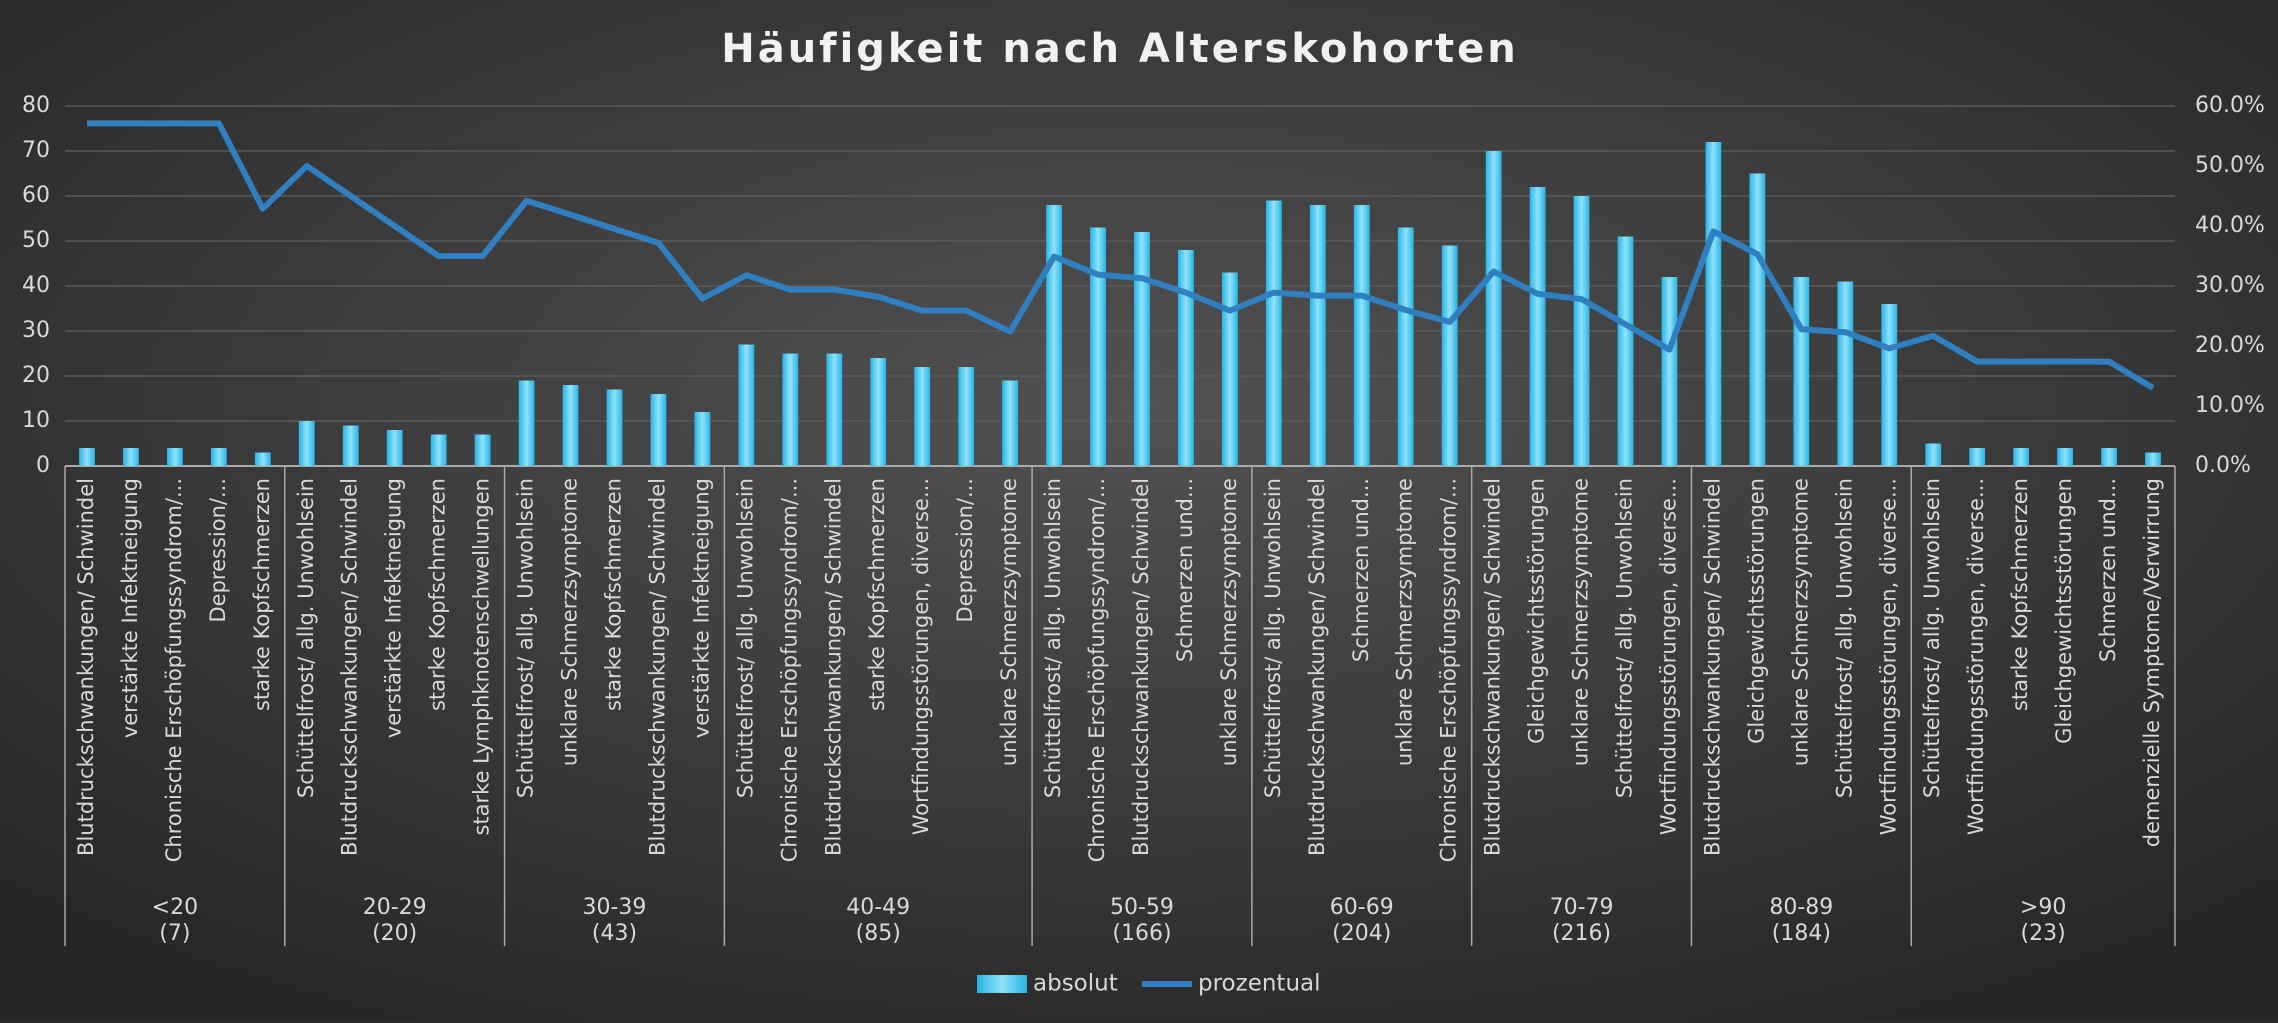 The height and width of the screenshot is (1023, 2278). Describe the element at coordinates (174, 933) in the screenshot. I see `group-count: (7)` at that location.